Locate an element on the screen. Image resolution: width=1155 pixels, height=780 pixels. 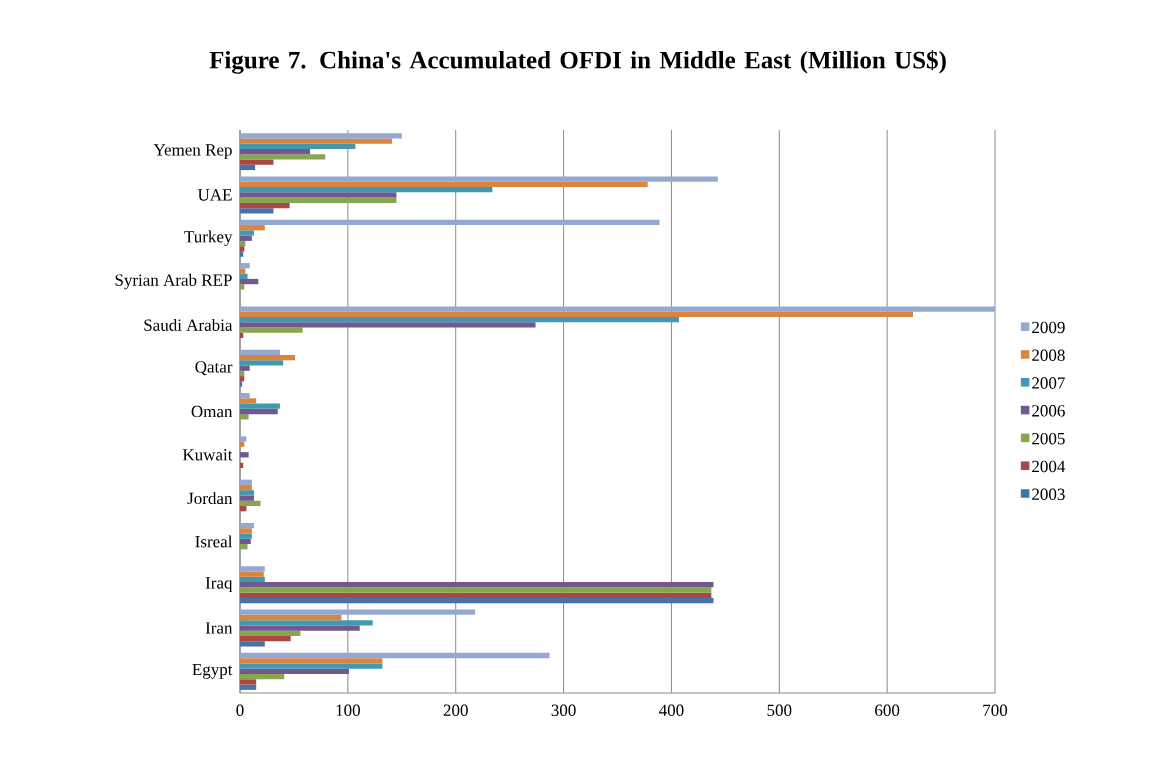
y-tick-label: Saudi Arabia is located at coordinates (188, 324).